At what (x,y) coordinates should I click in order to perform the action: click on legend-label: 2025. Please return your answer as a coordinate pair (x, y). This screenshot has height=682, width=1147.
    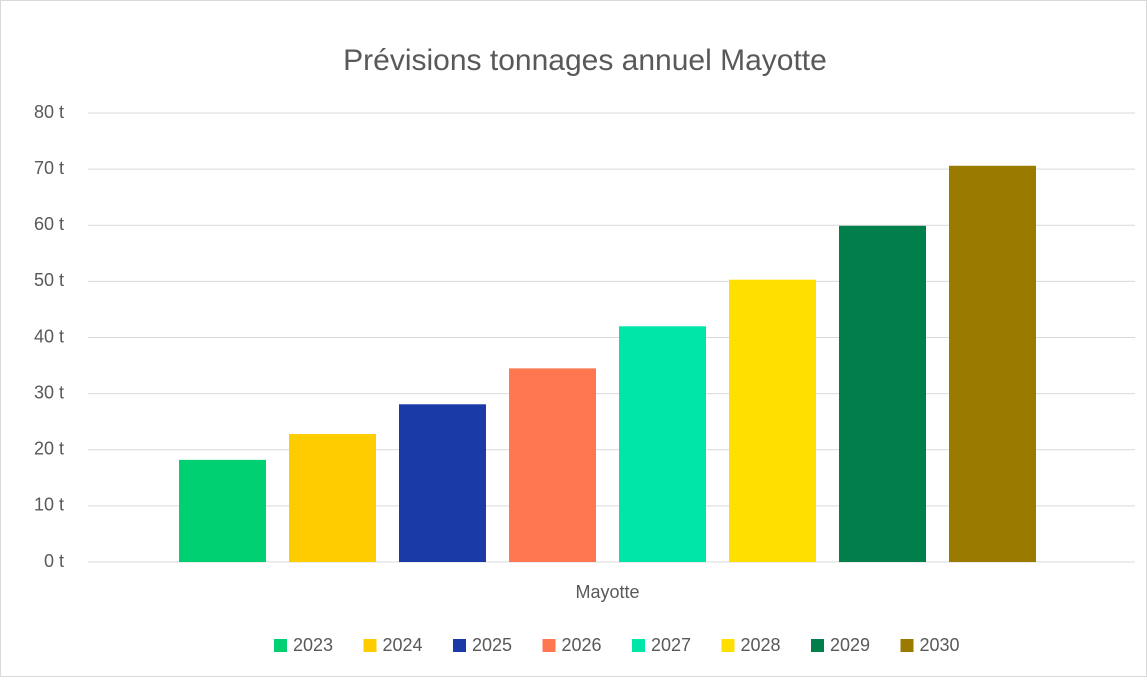
    Looking at the image, I should click on (492, 645).